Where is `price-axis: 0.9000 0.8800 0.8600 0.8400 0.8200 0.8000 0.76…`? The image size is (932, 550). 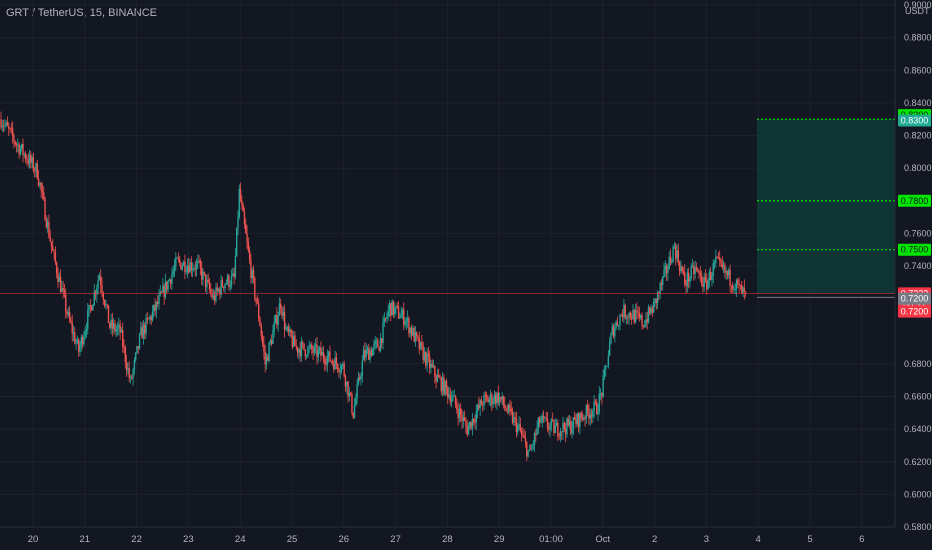
price-axis: 0.9000 0.8800 0.8600 0.8400 0.8200 0.8000 0.76… is located at coordinates (918, 266).